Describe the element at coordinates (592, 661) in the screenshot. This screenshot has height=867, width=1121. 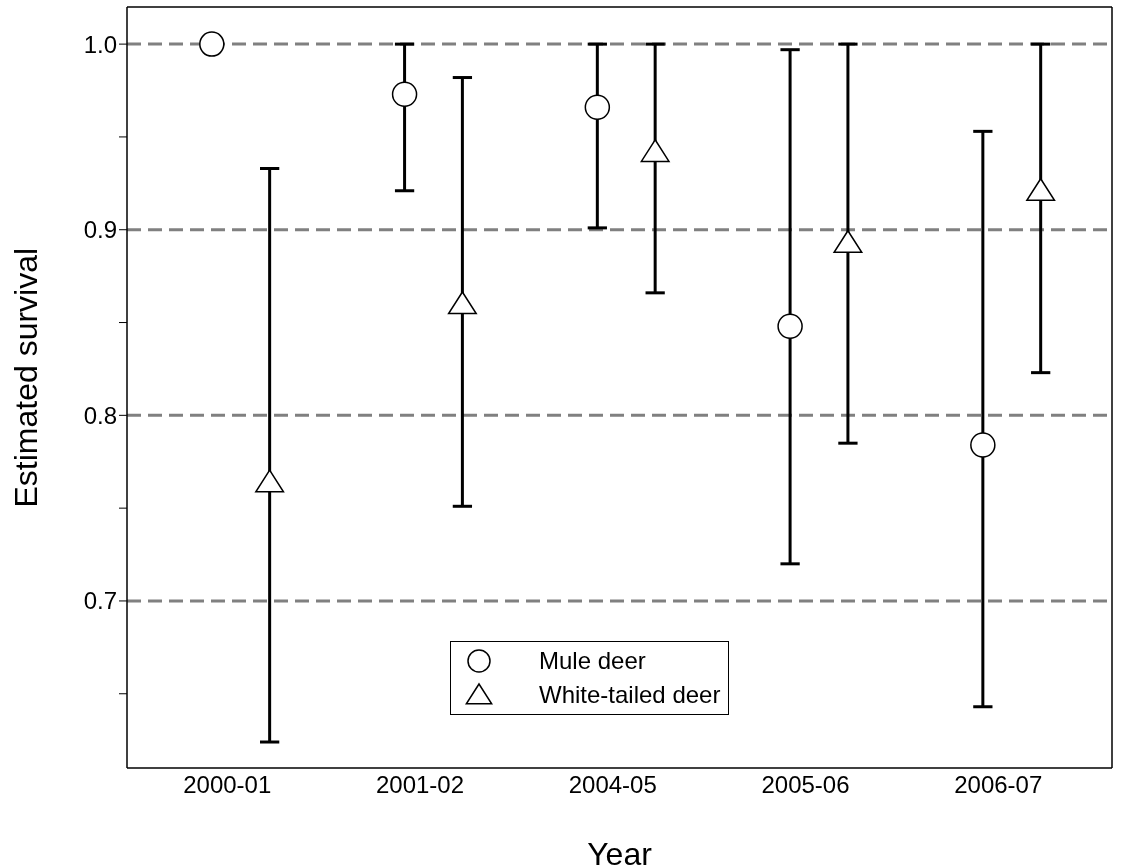
I see `legend-label: Mule deer` at that location.